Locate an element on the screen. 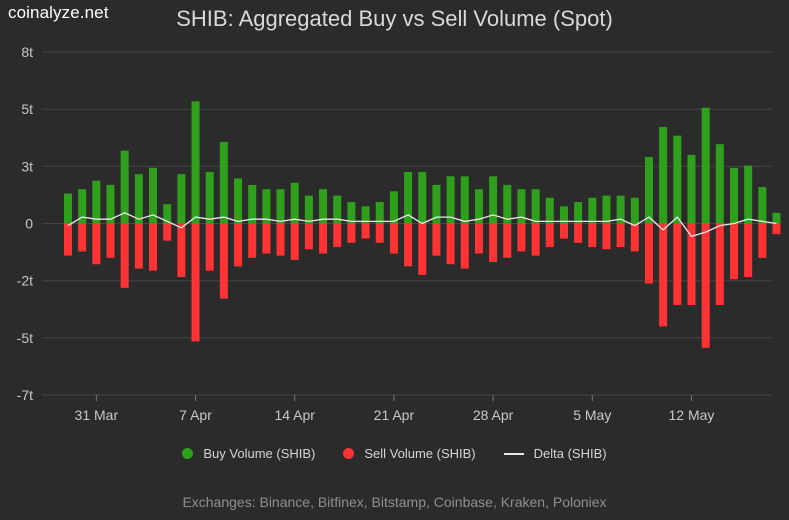 This screenshot has height=520, width=789. y-tick-label: 3t is located at coordinates (27, 166).